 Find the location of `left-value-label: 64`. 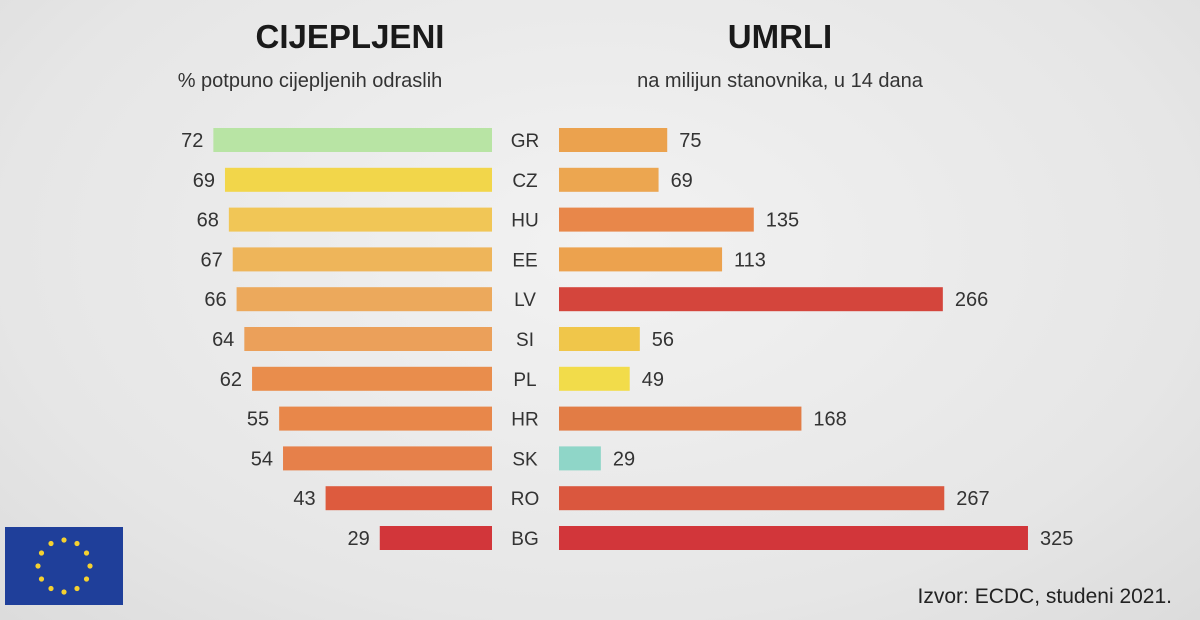

left-value-label: 64 is located at coordinates (223, 340).